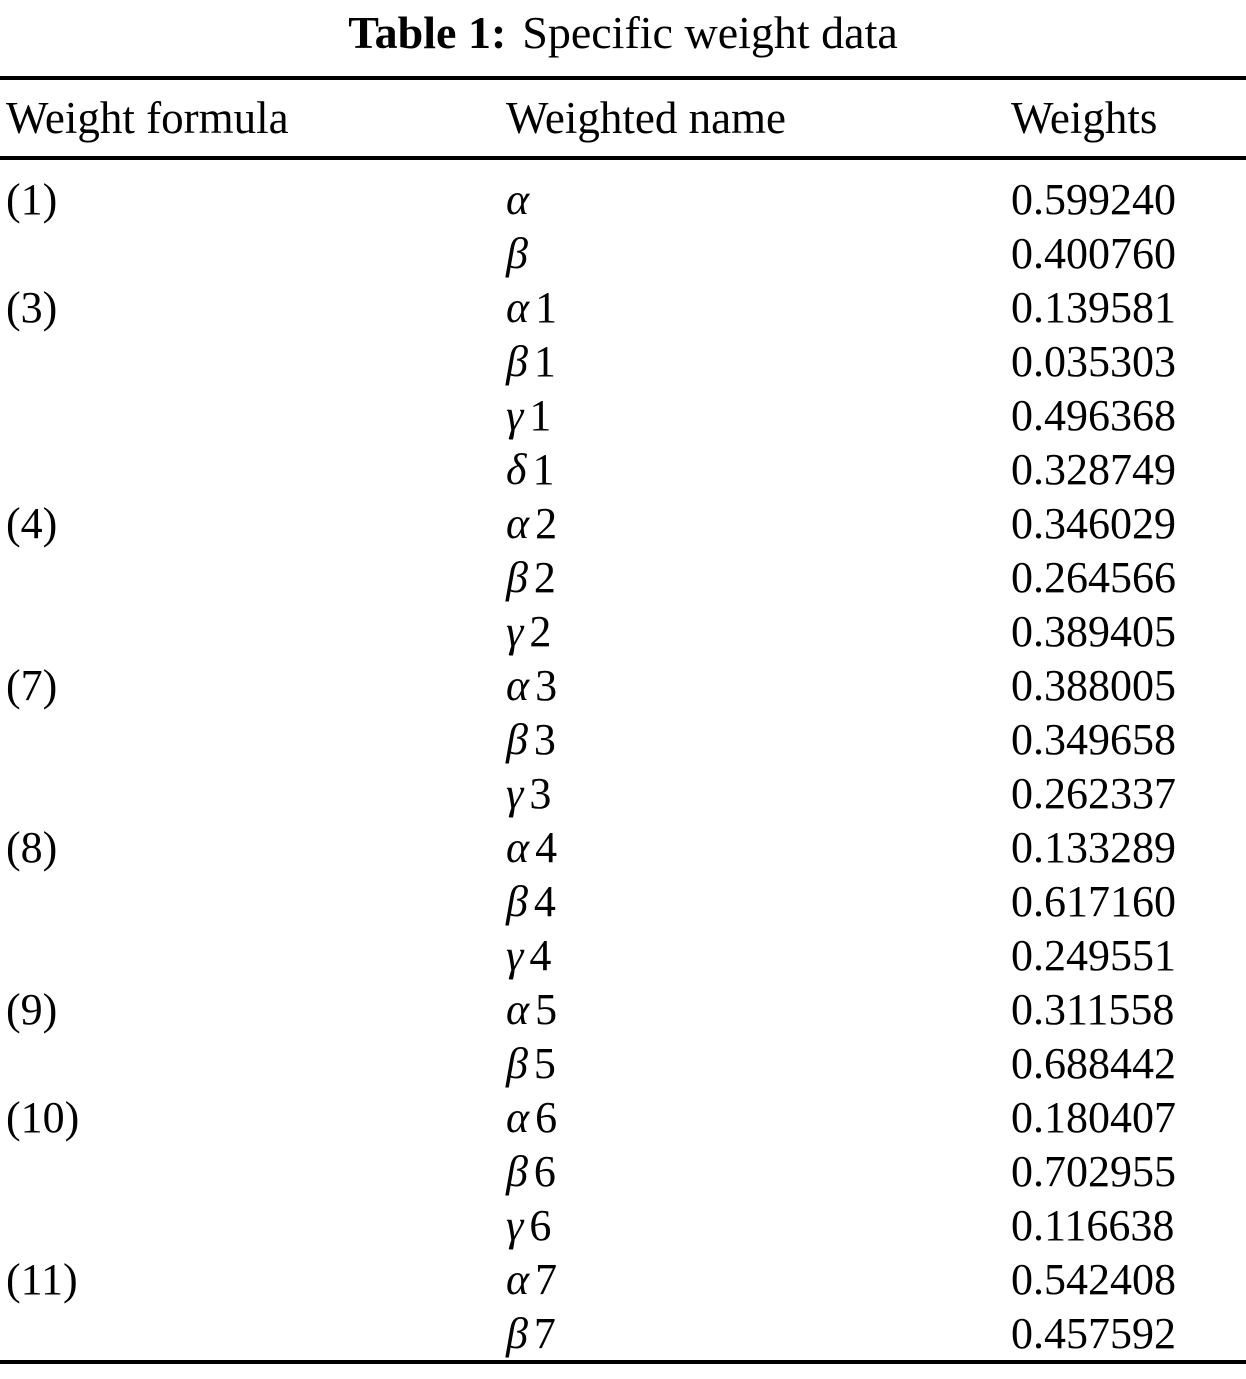  I want to click on greek-letter: δ, so click(516, 469).